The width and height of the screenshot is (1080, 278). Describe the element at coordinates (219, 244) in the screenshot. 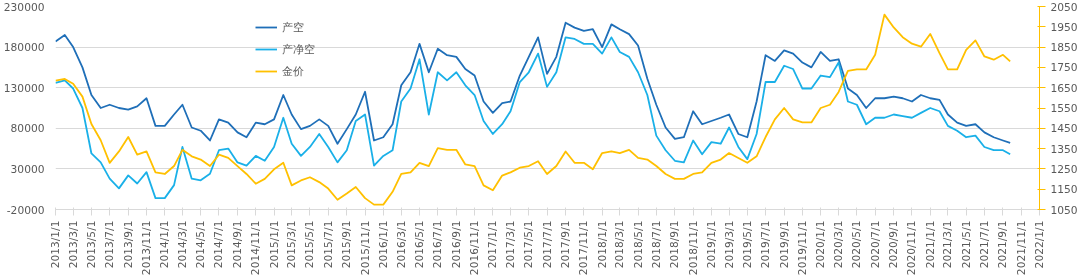

I see `x-tick-label: 2014/7/1` at that location.